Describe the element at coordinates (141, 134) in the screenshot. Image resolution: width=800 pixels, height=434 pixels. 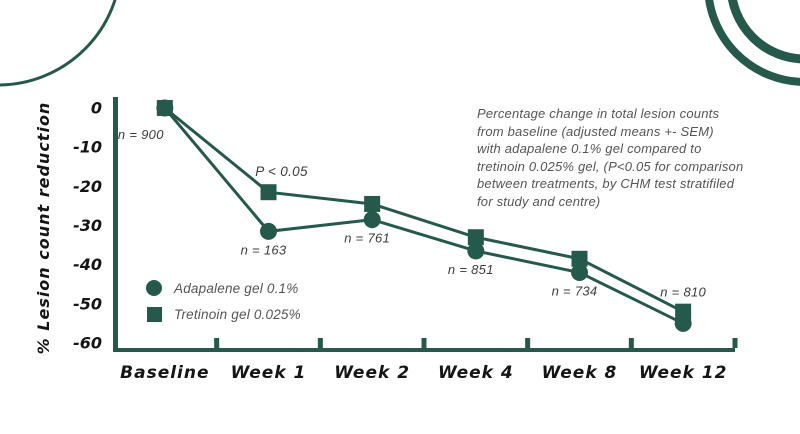
I see `n-count-label: n = 900` at that location.